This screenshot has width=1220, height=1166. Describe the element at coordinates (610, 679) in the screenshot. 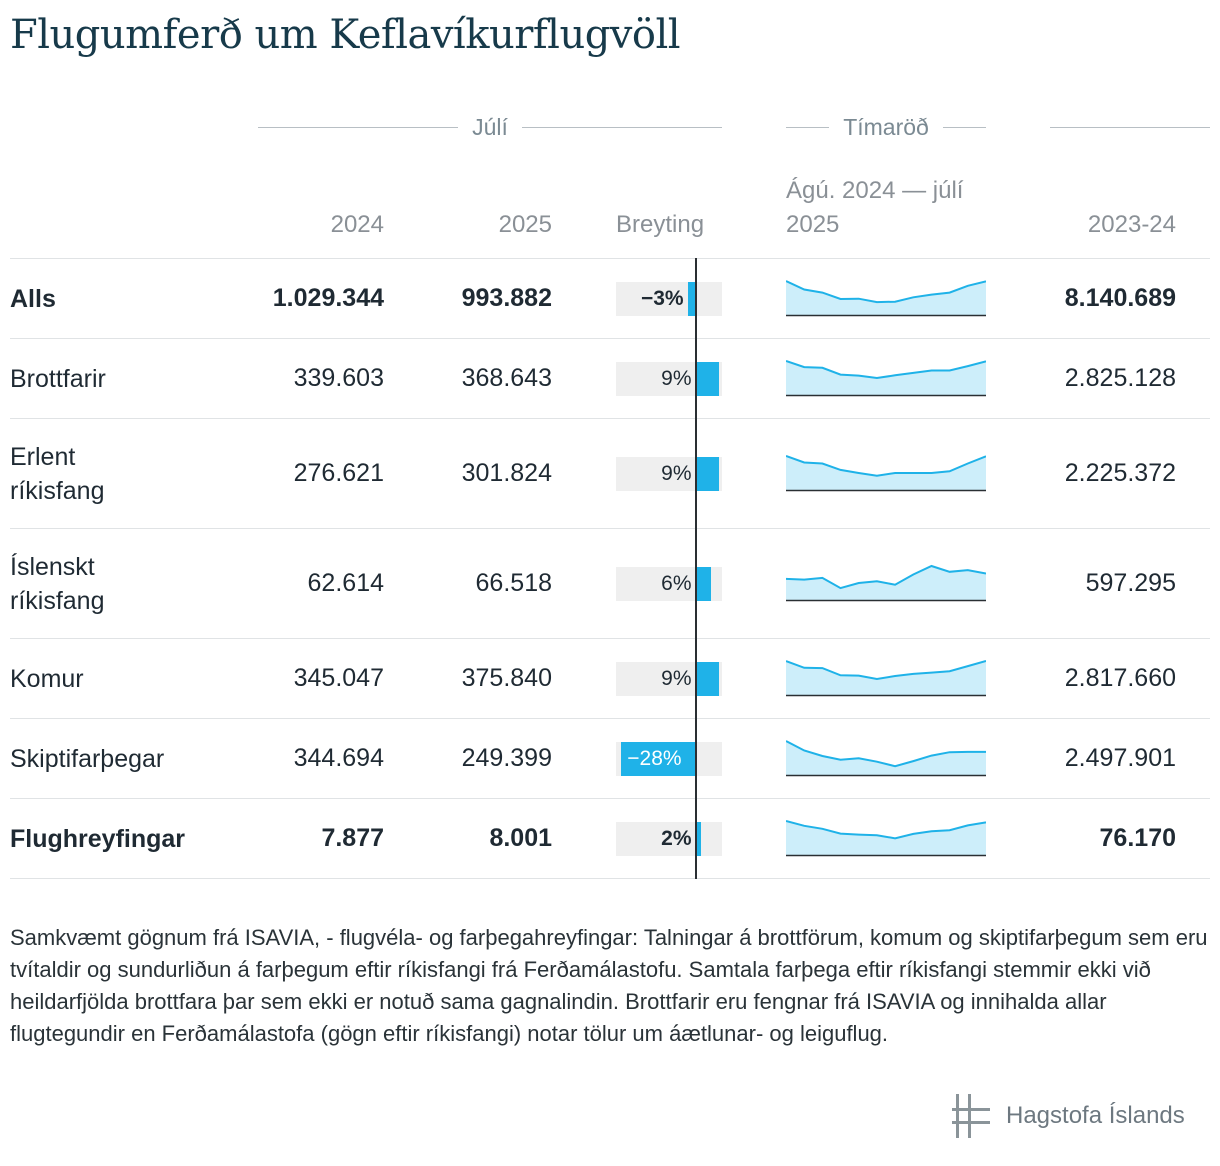

I see `table-row: Komur 345.047 375.840 9% 2.817.660` at that location.